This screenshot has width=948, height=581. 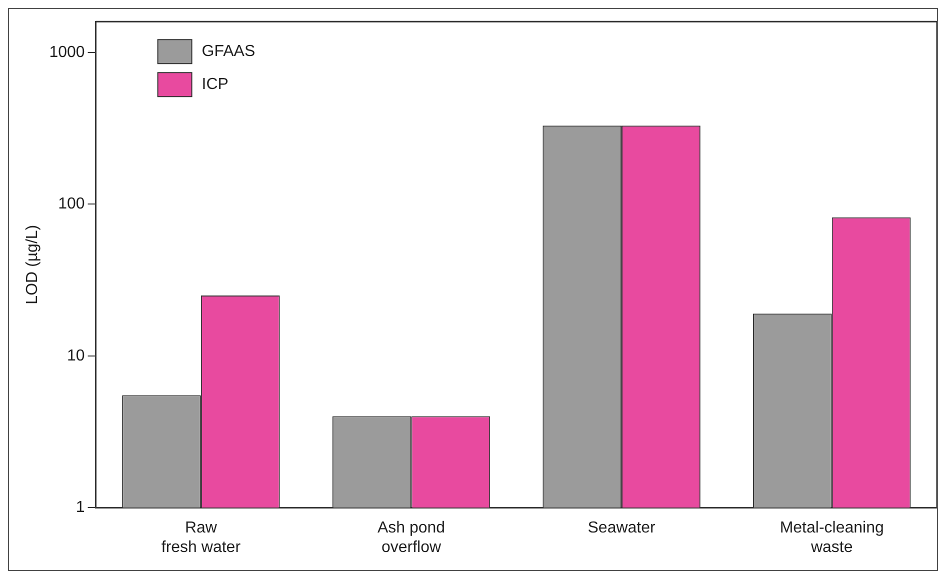 I want to click on legend-label: GFAAS, so click(x=229, y=51).